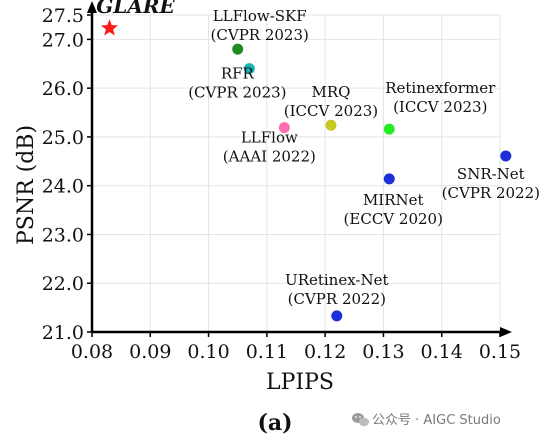  I want to click on x-tick-label: 0.13, so click(383, 352).